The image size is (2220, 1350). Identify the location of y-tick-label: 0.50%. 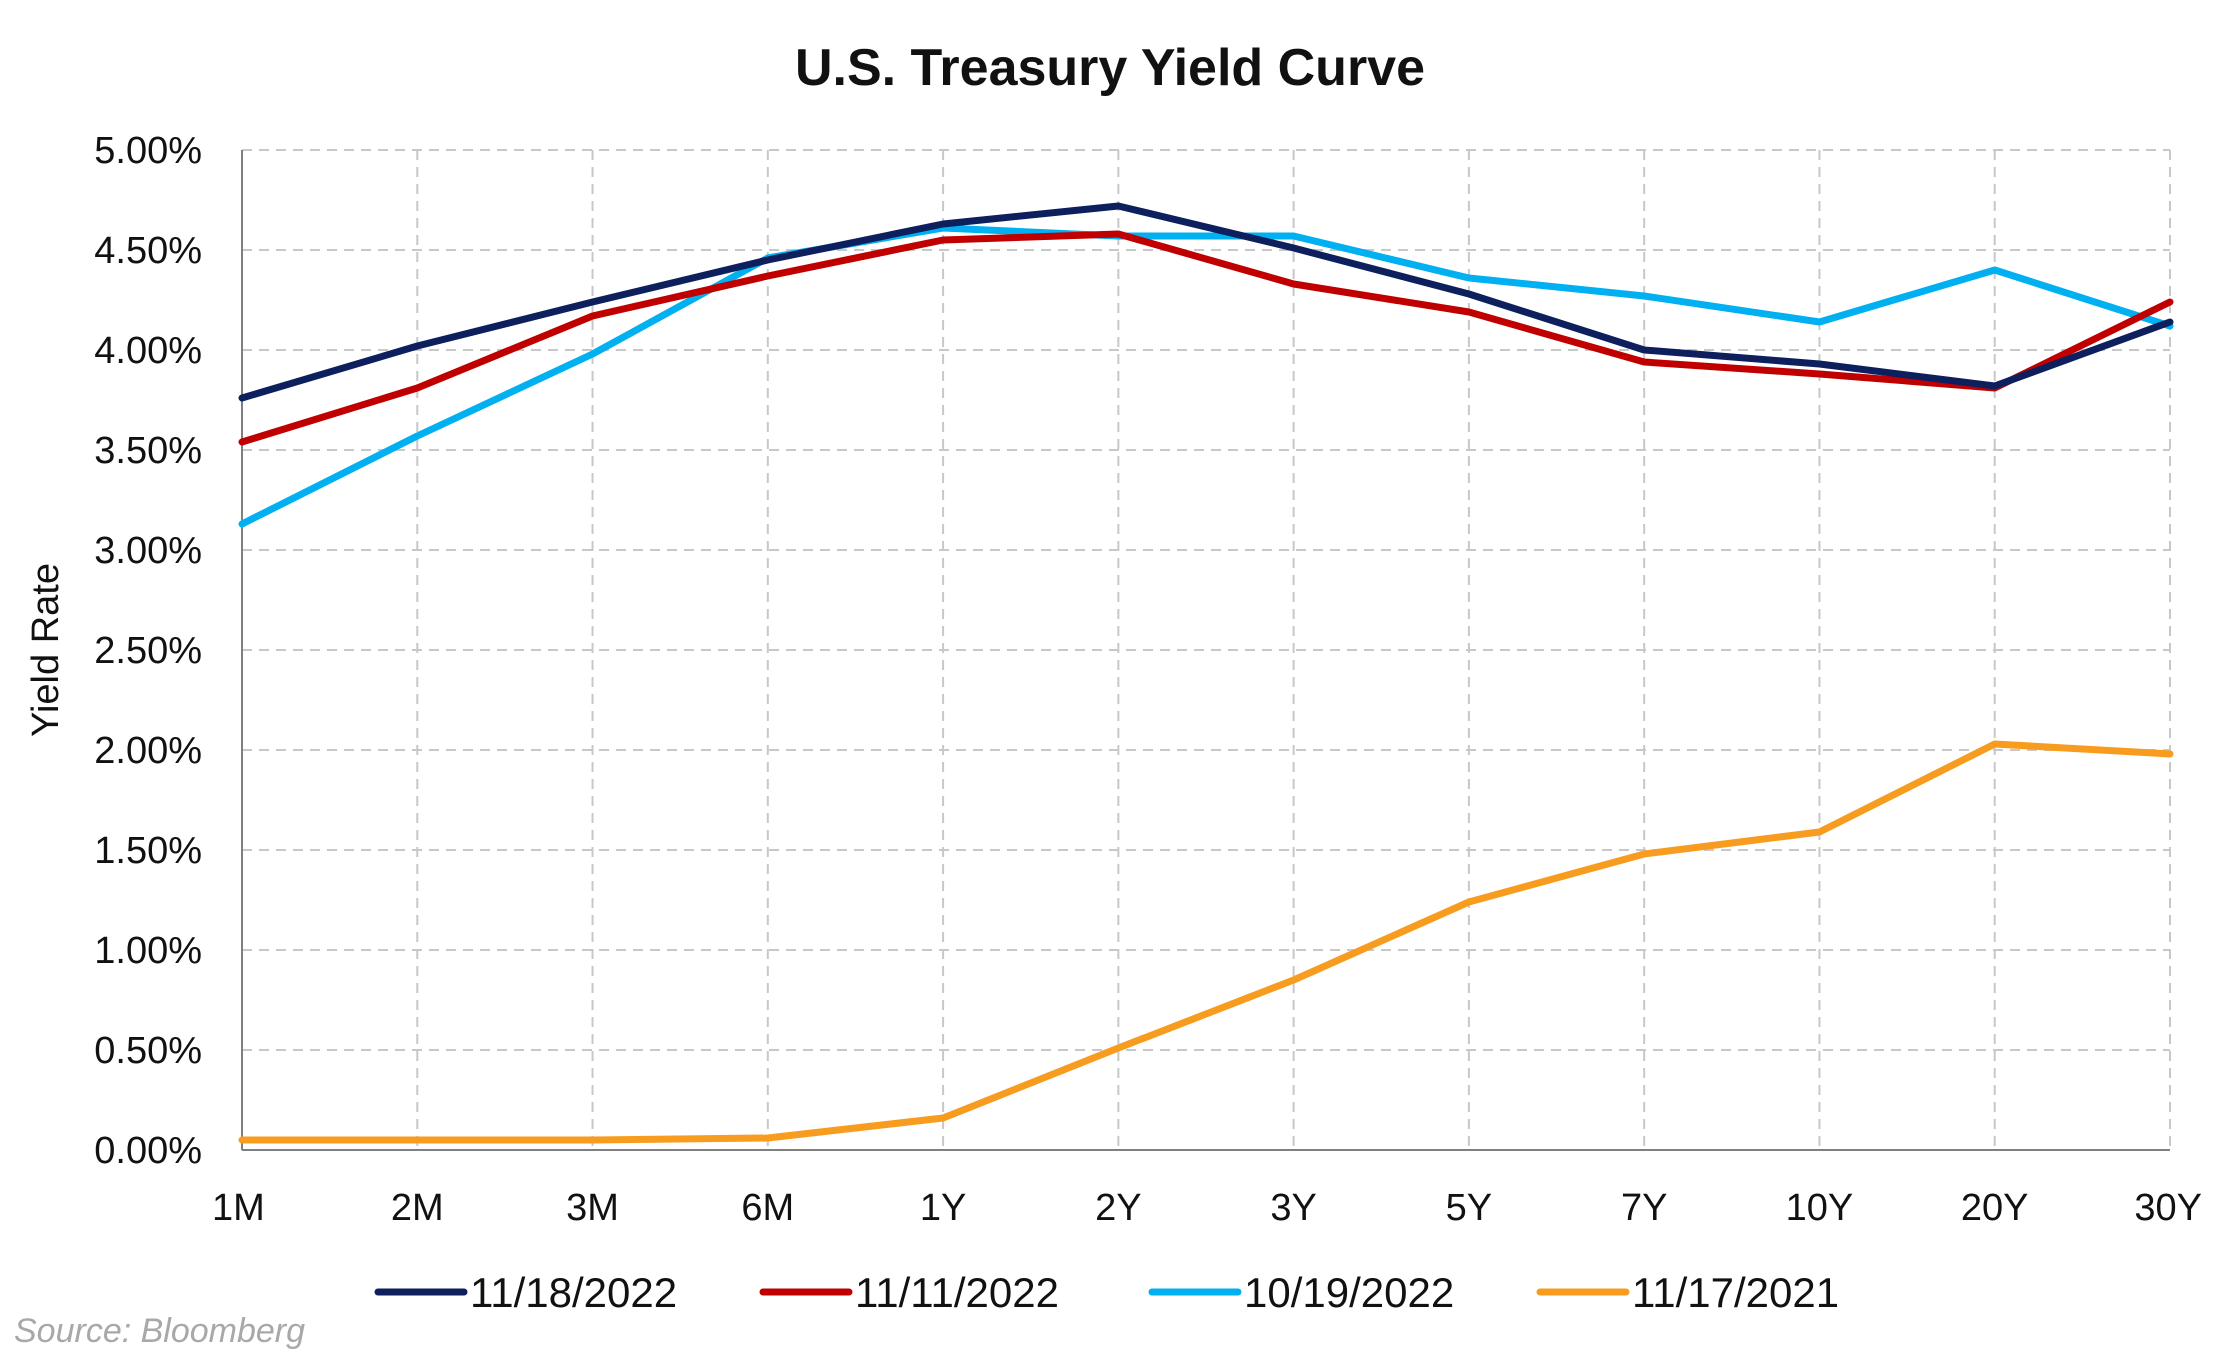
(148, 1051).